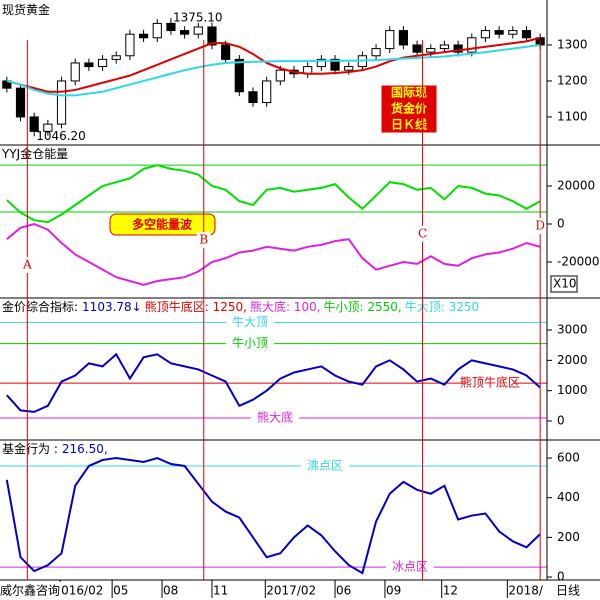 Image resolution: width=600 pixels, height=600 pixels. I want to click on reference-label: 牛小顶, so click(250, 342).